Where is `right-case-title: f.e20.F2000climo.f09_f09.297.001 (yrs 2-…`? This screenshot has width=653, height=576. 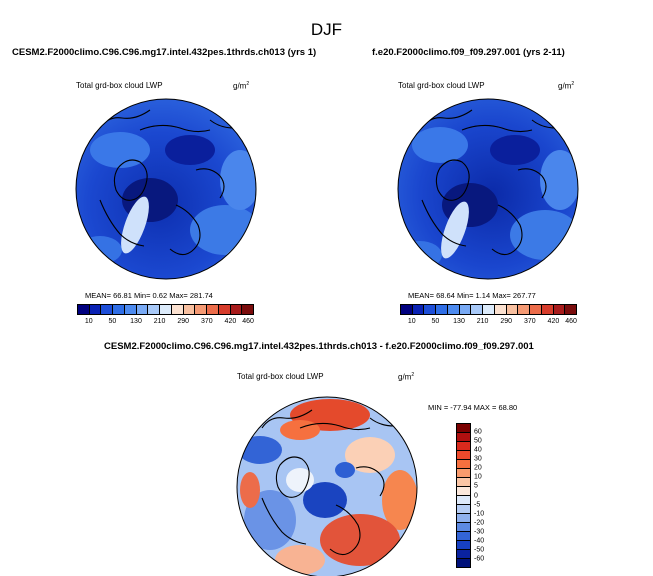 right-case-title: f.e20.F2000climo.f09_f09.297.001 (yrs 2-… is located at coordinates (468, 52).